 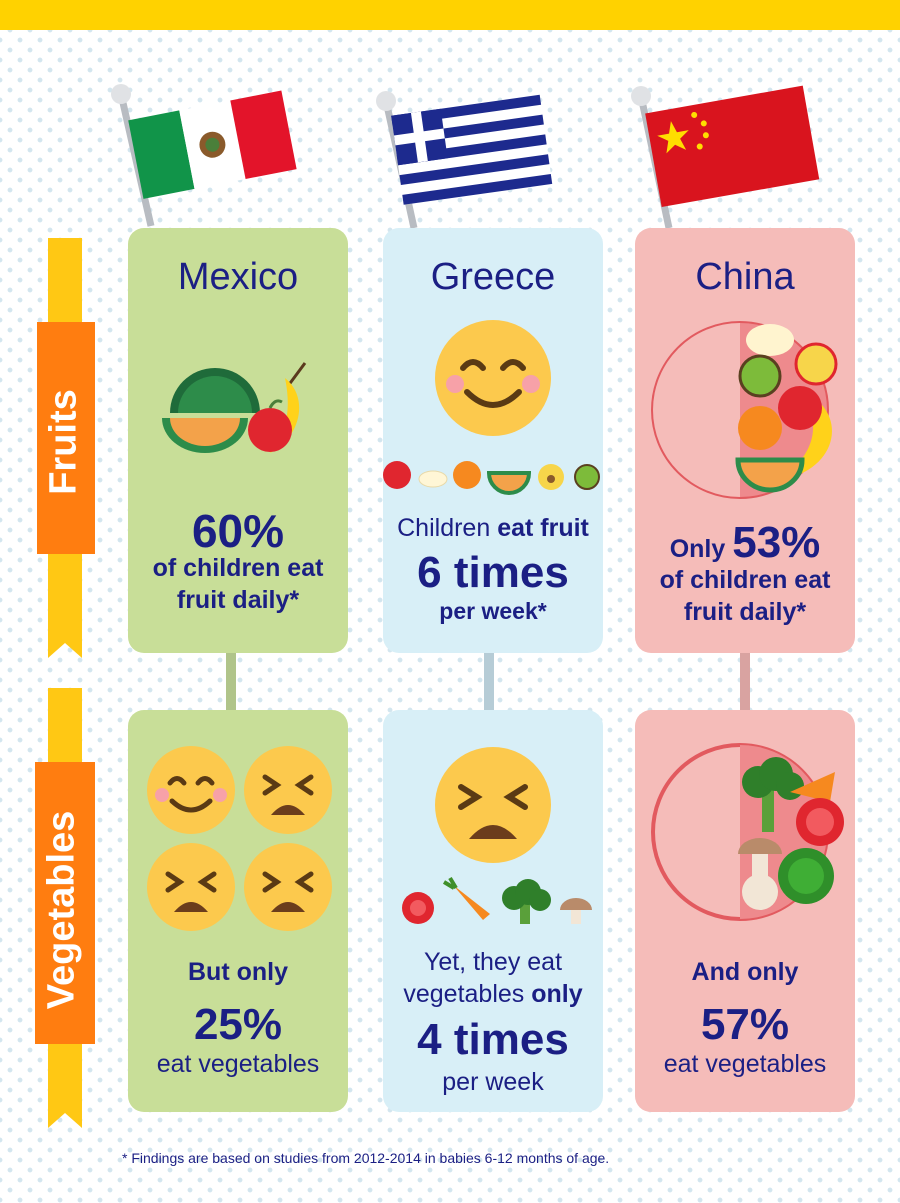 I want to click on mexico-fruit-card: Mexico 60% of children eat fruit daily*, so click(x=238, y=440).